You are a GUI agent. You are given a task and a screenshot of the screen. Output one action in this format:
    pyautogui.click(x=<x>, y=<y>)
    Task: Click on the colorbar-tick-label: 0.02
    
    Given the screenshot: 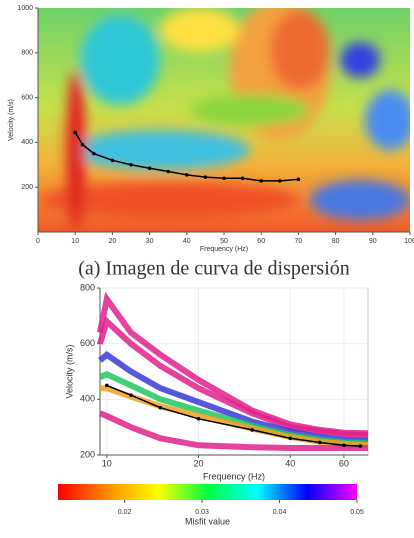 What is the action you would take?
    pyautogui.click(x=125, y=512)
    